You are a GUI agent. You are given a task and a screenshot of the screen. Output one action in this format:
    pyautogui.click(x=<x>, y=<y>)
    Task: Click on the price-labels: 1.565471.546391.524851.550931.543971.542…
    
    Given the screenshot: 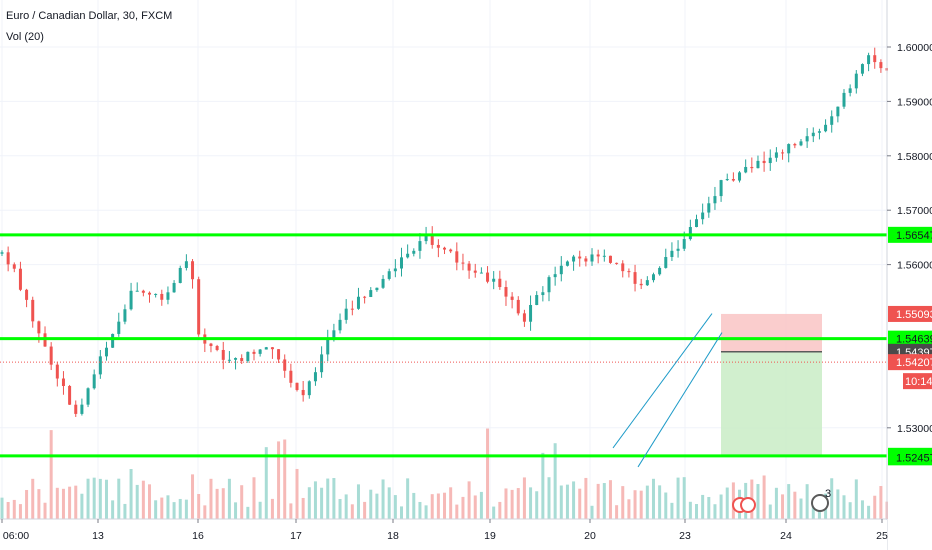 What is the action you would take?
    pyautogui.click(x=910, y=346)
    